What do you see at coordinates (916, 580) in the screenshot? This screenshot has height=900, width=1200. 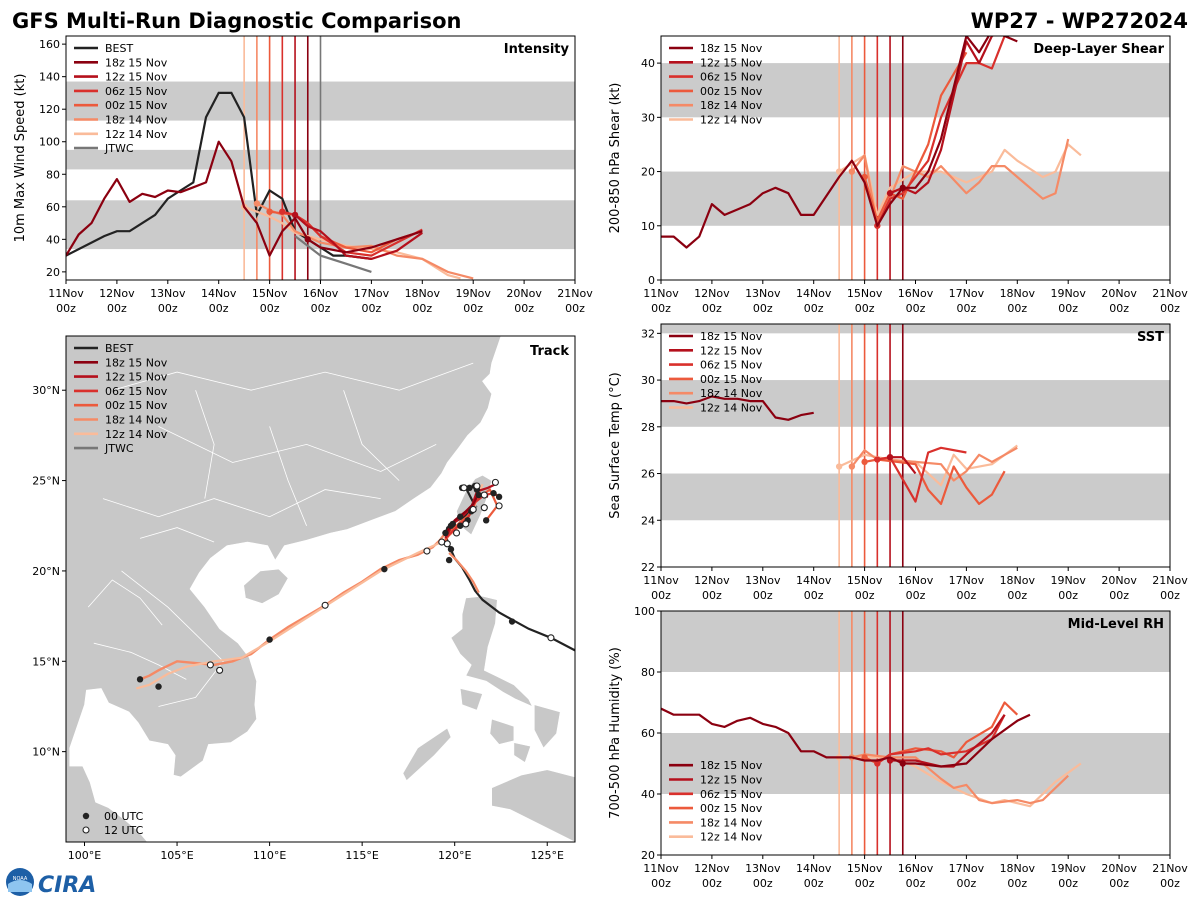 I see `sst-xtick-label: 16Nov` at bounding box center [916, 580].